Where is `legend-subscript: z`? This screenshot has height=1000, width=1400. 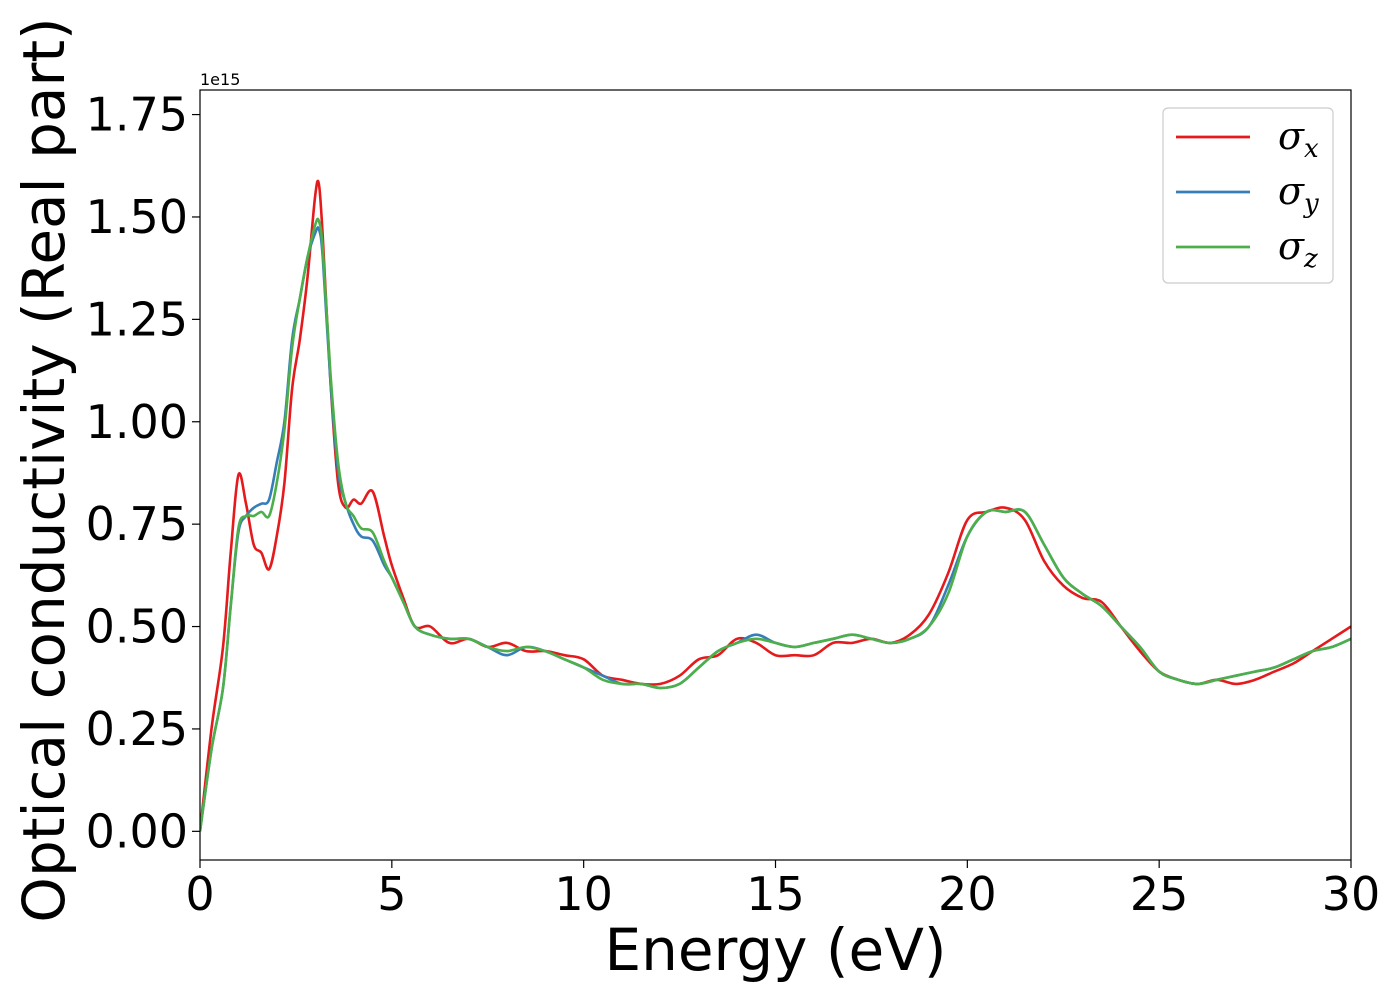
legend-subscript: z is located at coordinates (1310, 259).